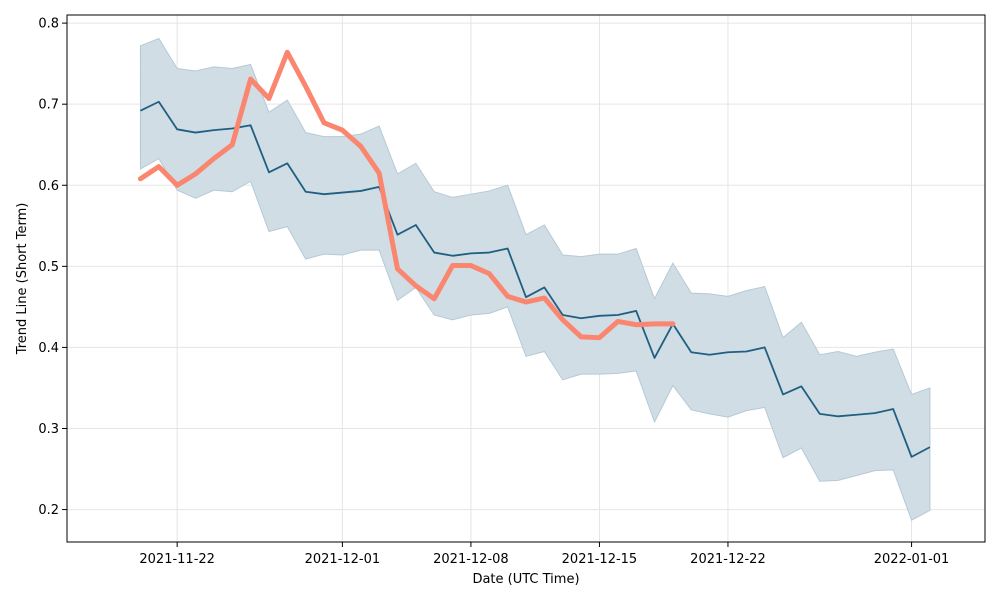 The image size is (1000, 600). Describe the element at coordinates (48, 348) in the screenshot. I see `y-tick-label: 0.4` at that location.